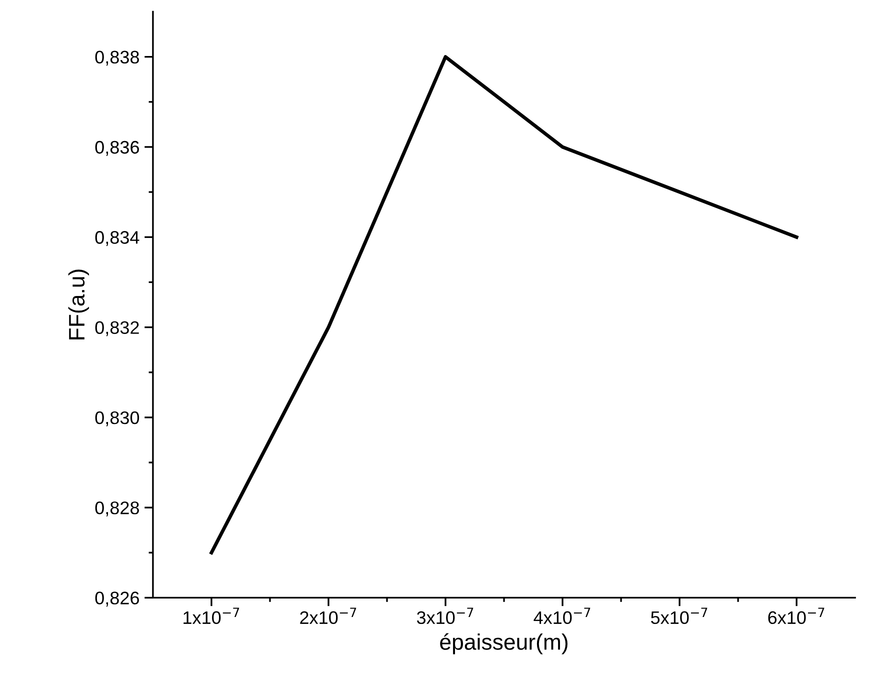  What do you see at coordinates (117, 238) in the screenshot?
I see `y-tick-label: 0,834` at bounding box center [117, 238].